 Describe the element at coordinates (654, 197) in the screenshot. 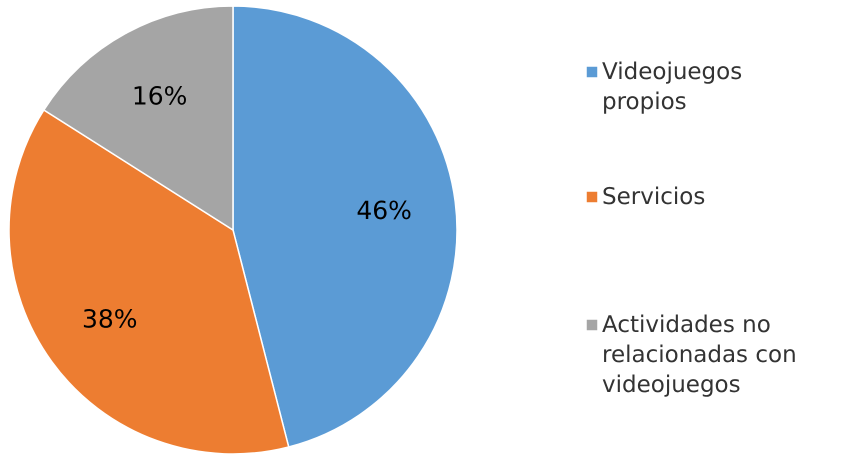

I see `legend-label: Servicios` at that location.